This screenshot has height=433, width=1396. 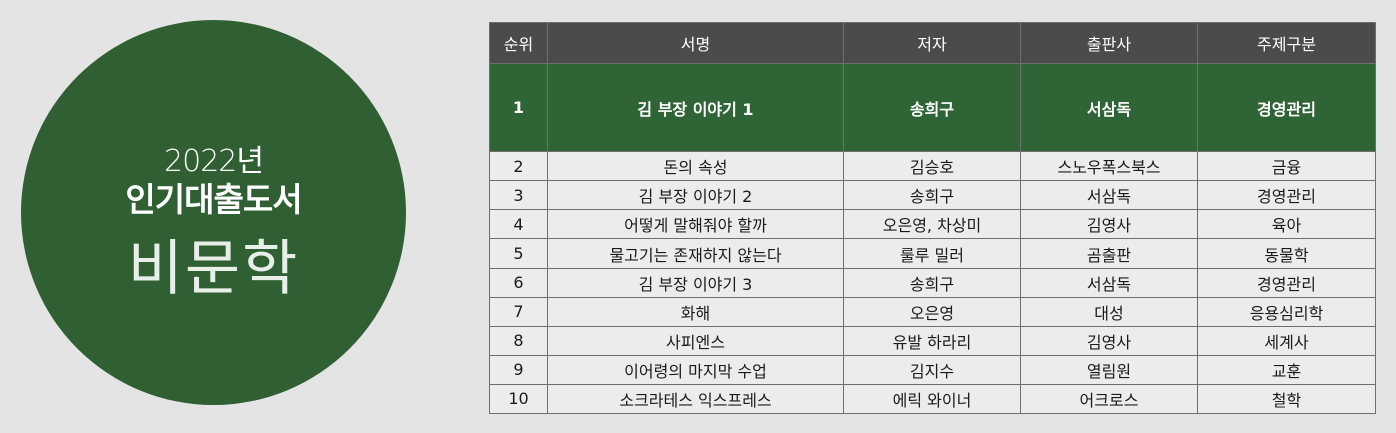 What do you see at coordinates (518, 224) in the screenshot?
I see `cell-rank: 4` at bounding box center [518, 224].